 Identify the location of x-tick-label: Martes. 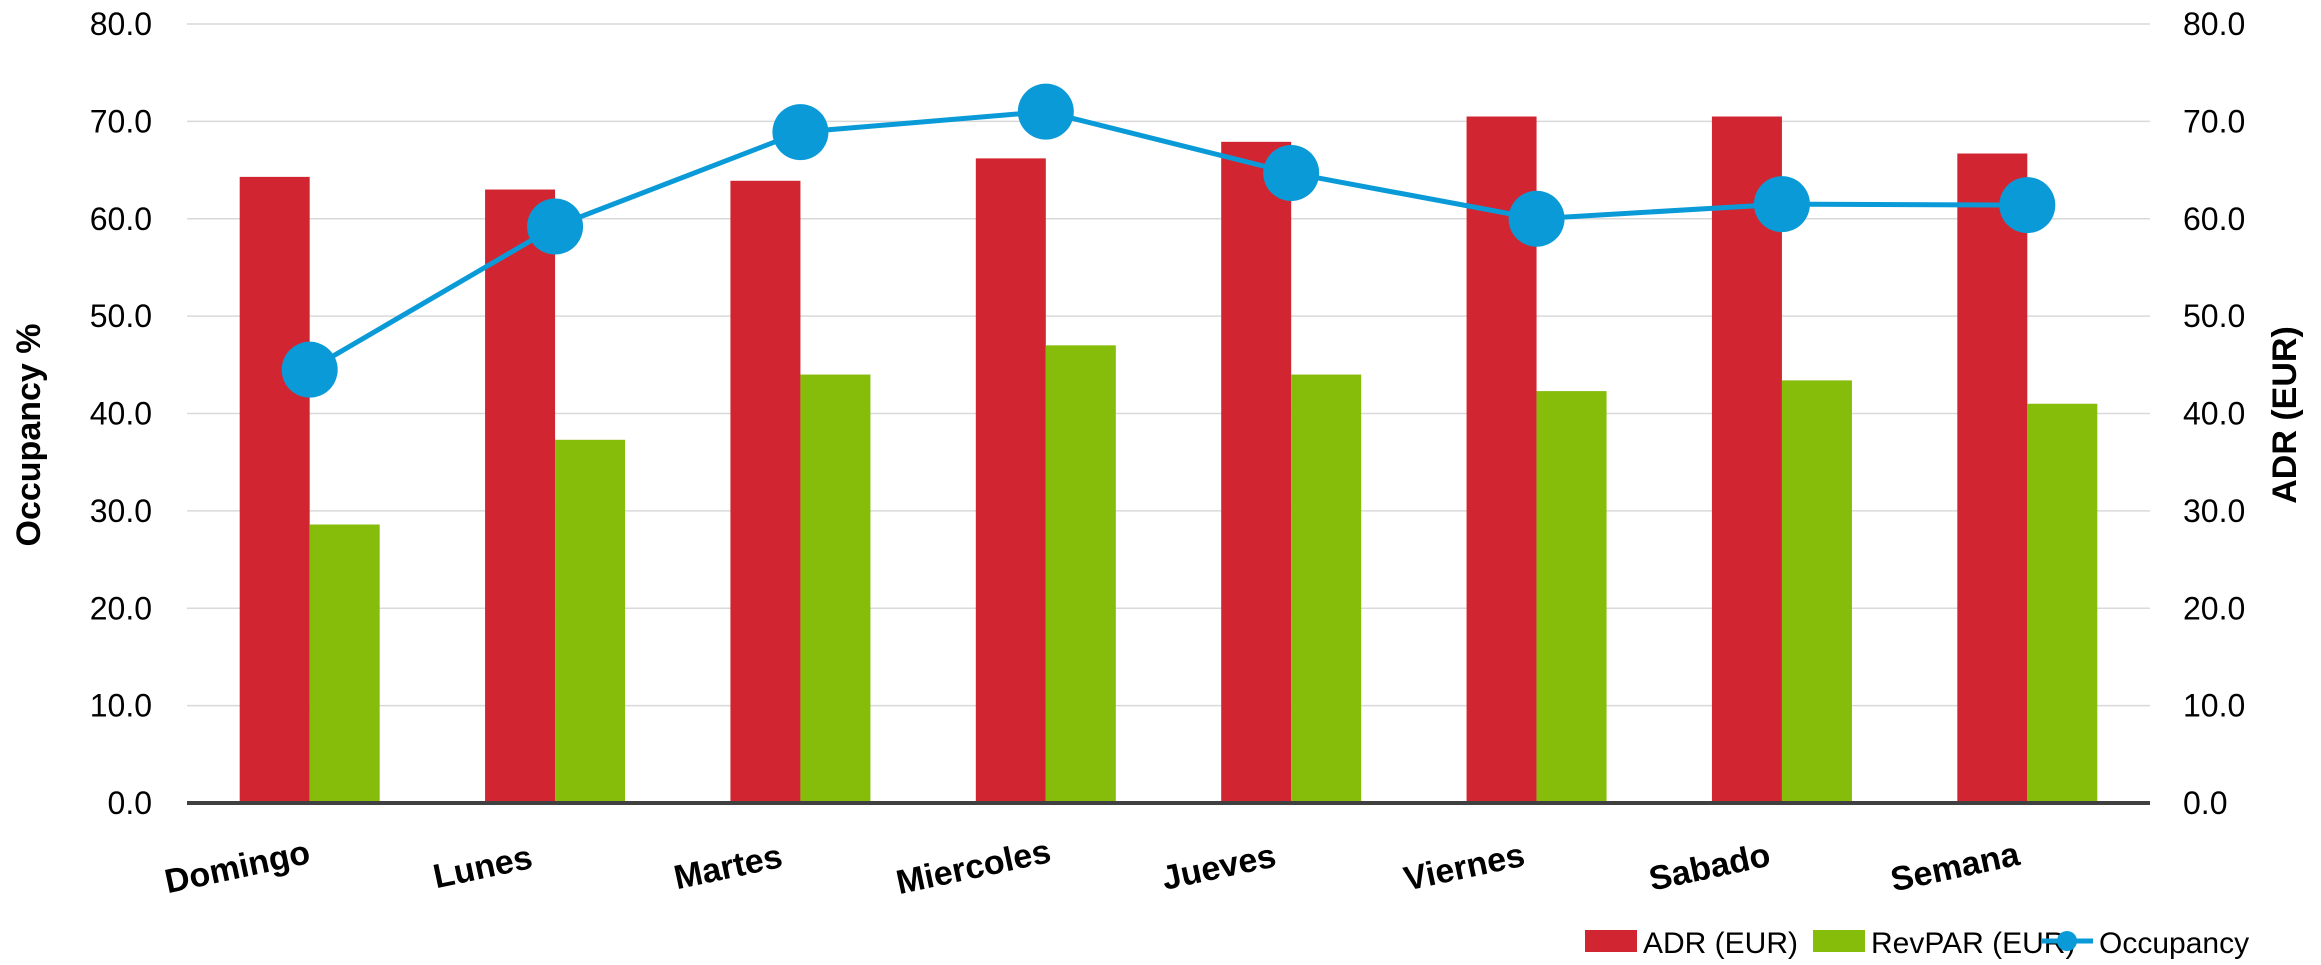
(728, 867).